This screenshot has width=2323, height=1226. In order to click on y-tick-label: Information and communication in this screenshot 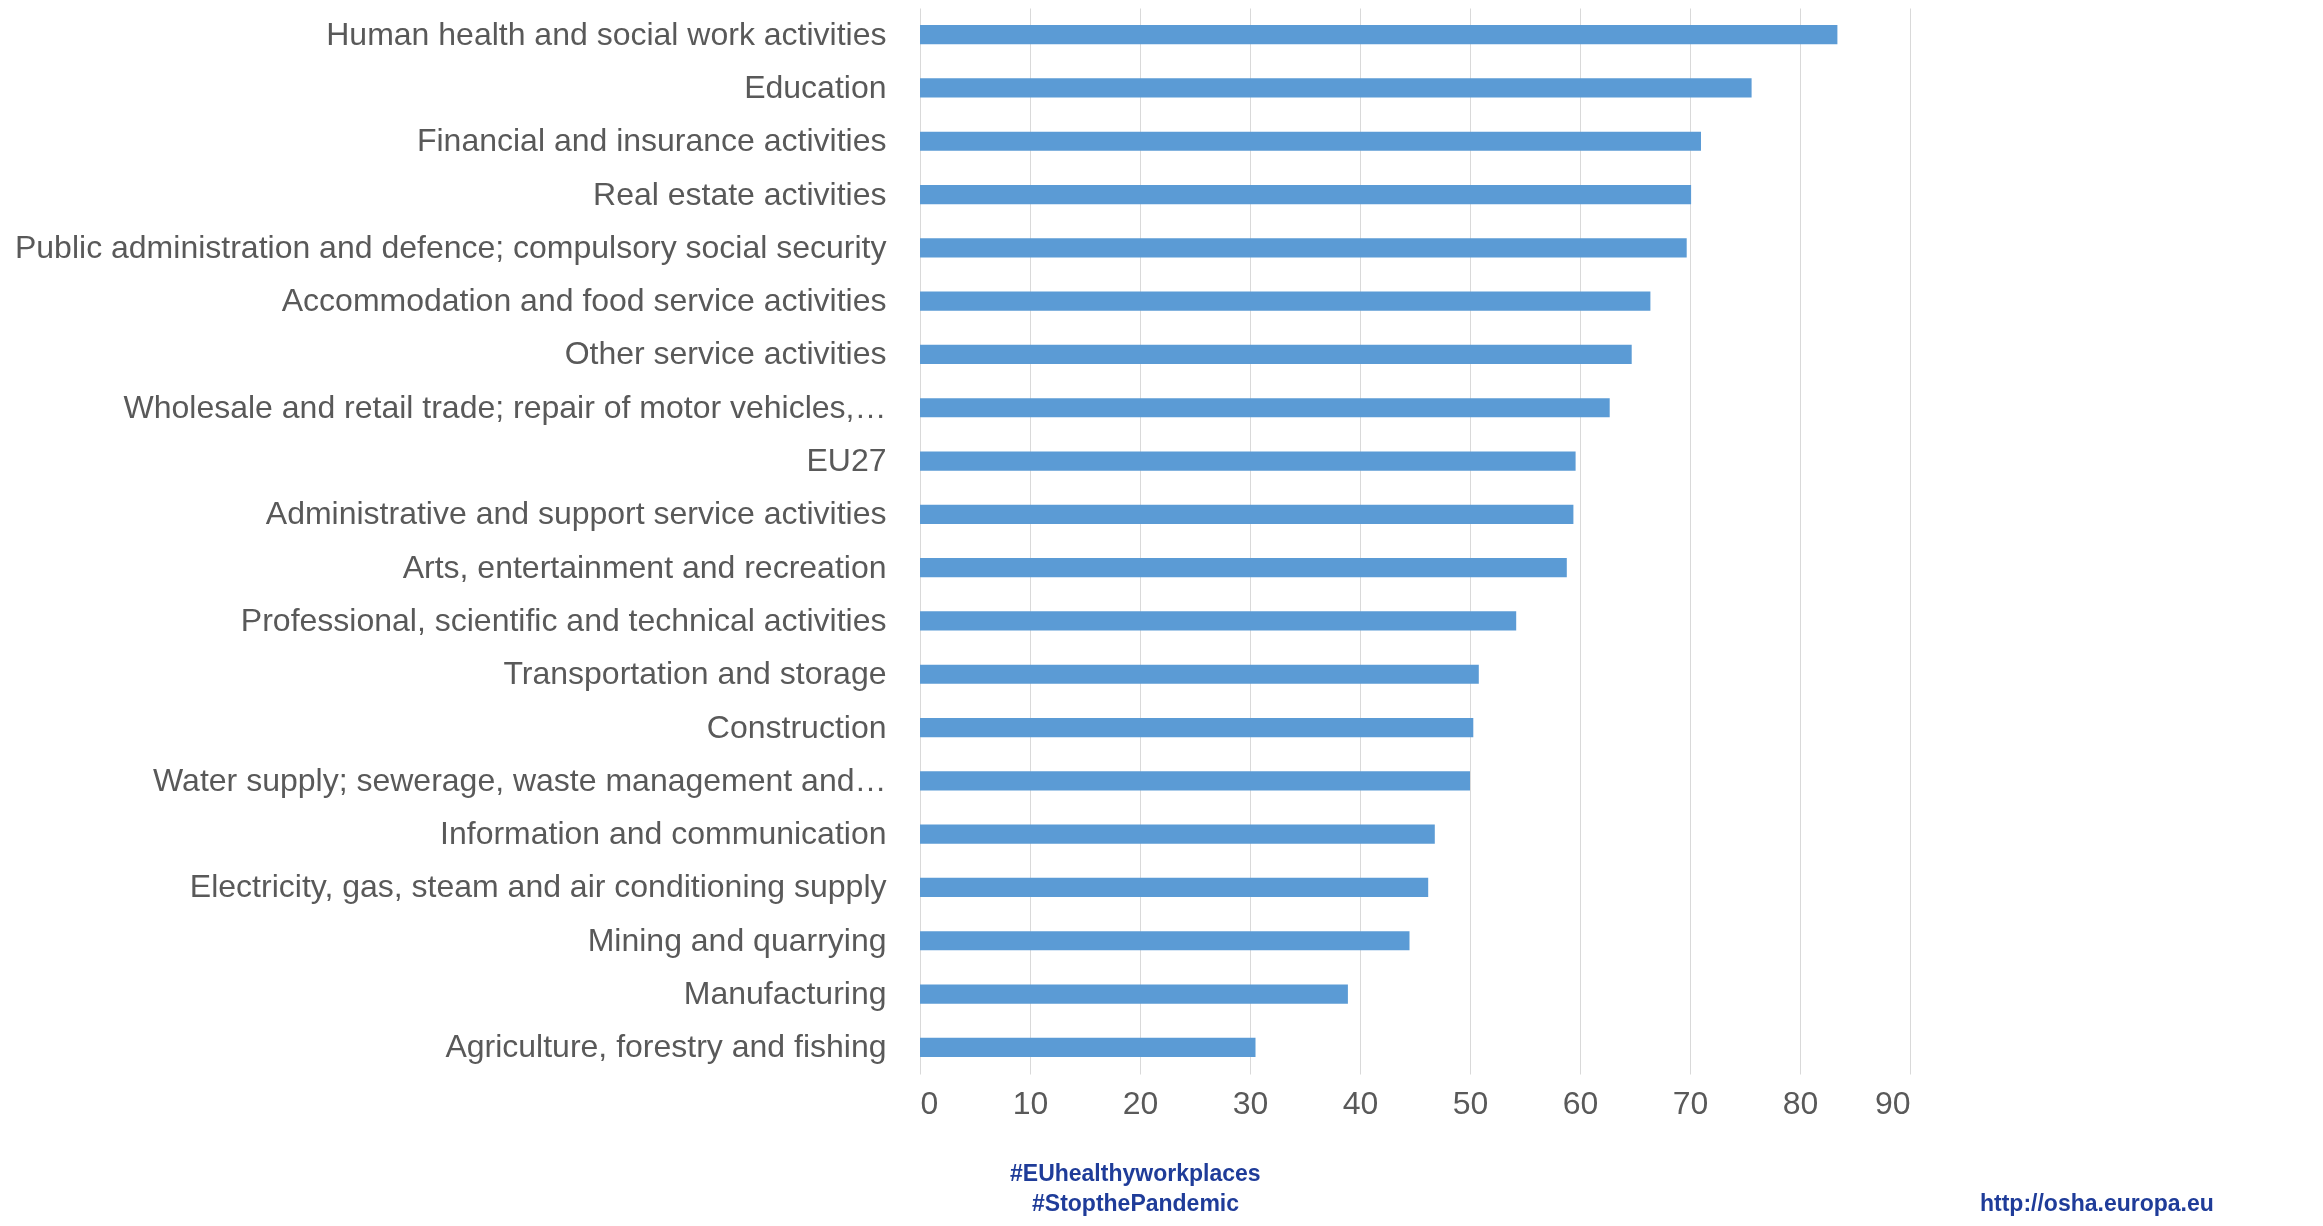, I will do `click(663, 833)`.